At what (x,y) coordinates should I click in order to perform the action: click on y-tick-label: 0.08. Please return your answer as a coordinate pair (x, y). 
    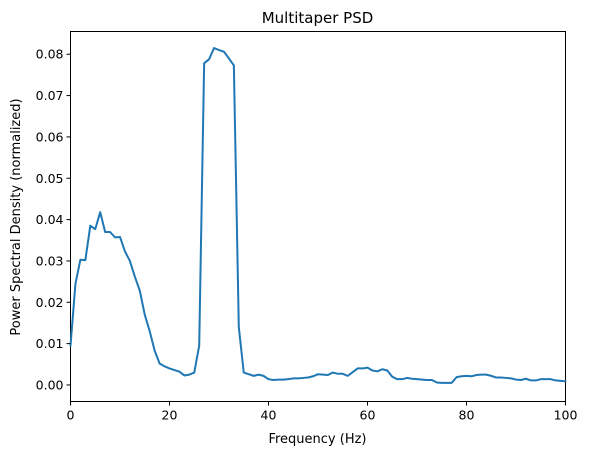
    Looking at the image, I should click on (50, 54).